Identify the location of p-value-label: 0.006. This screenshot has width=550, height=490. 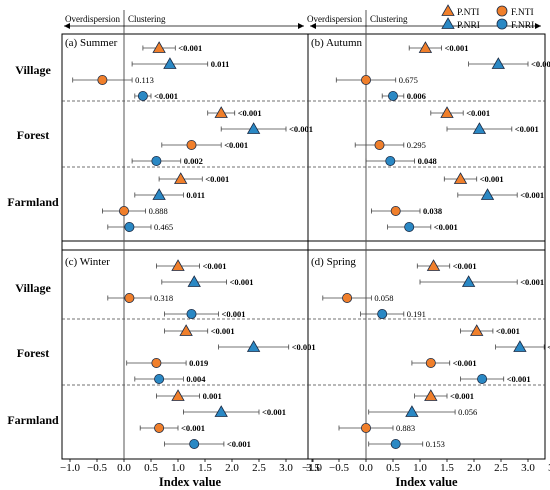
(416, 96).